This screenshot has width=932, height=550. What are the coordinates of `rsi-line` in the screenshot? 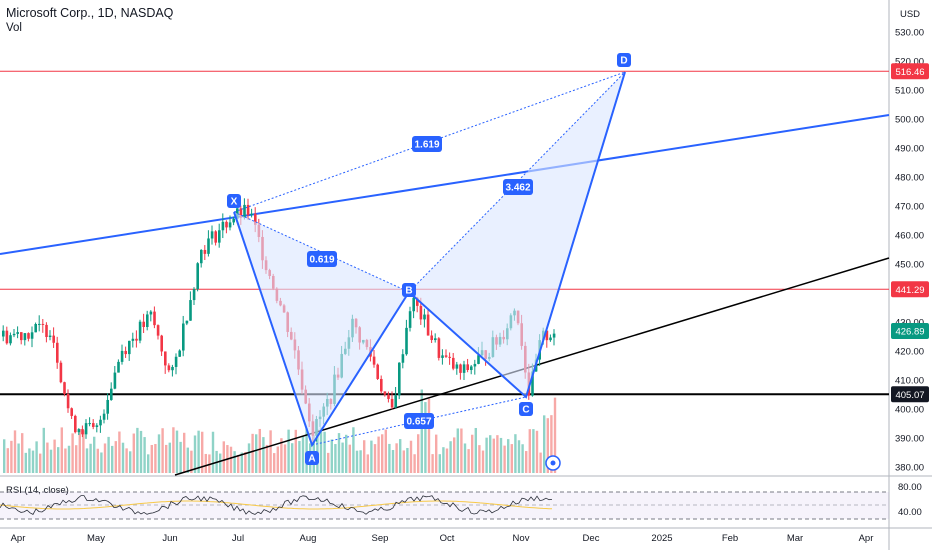 It's located at (276, 505).